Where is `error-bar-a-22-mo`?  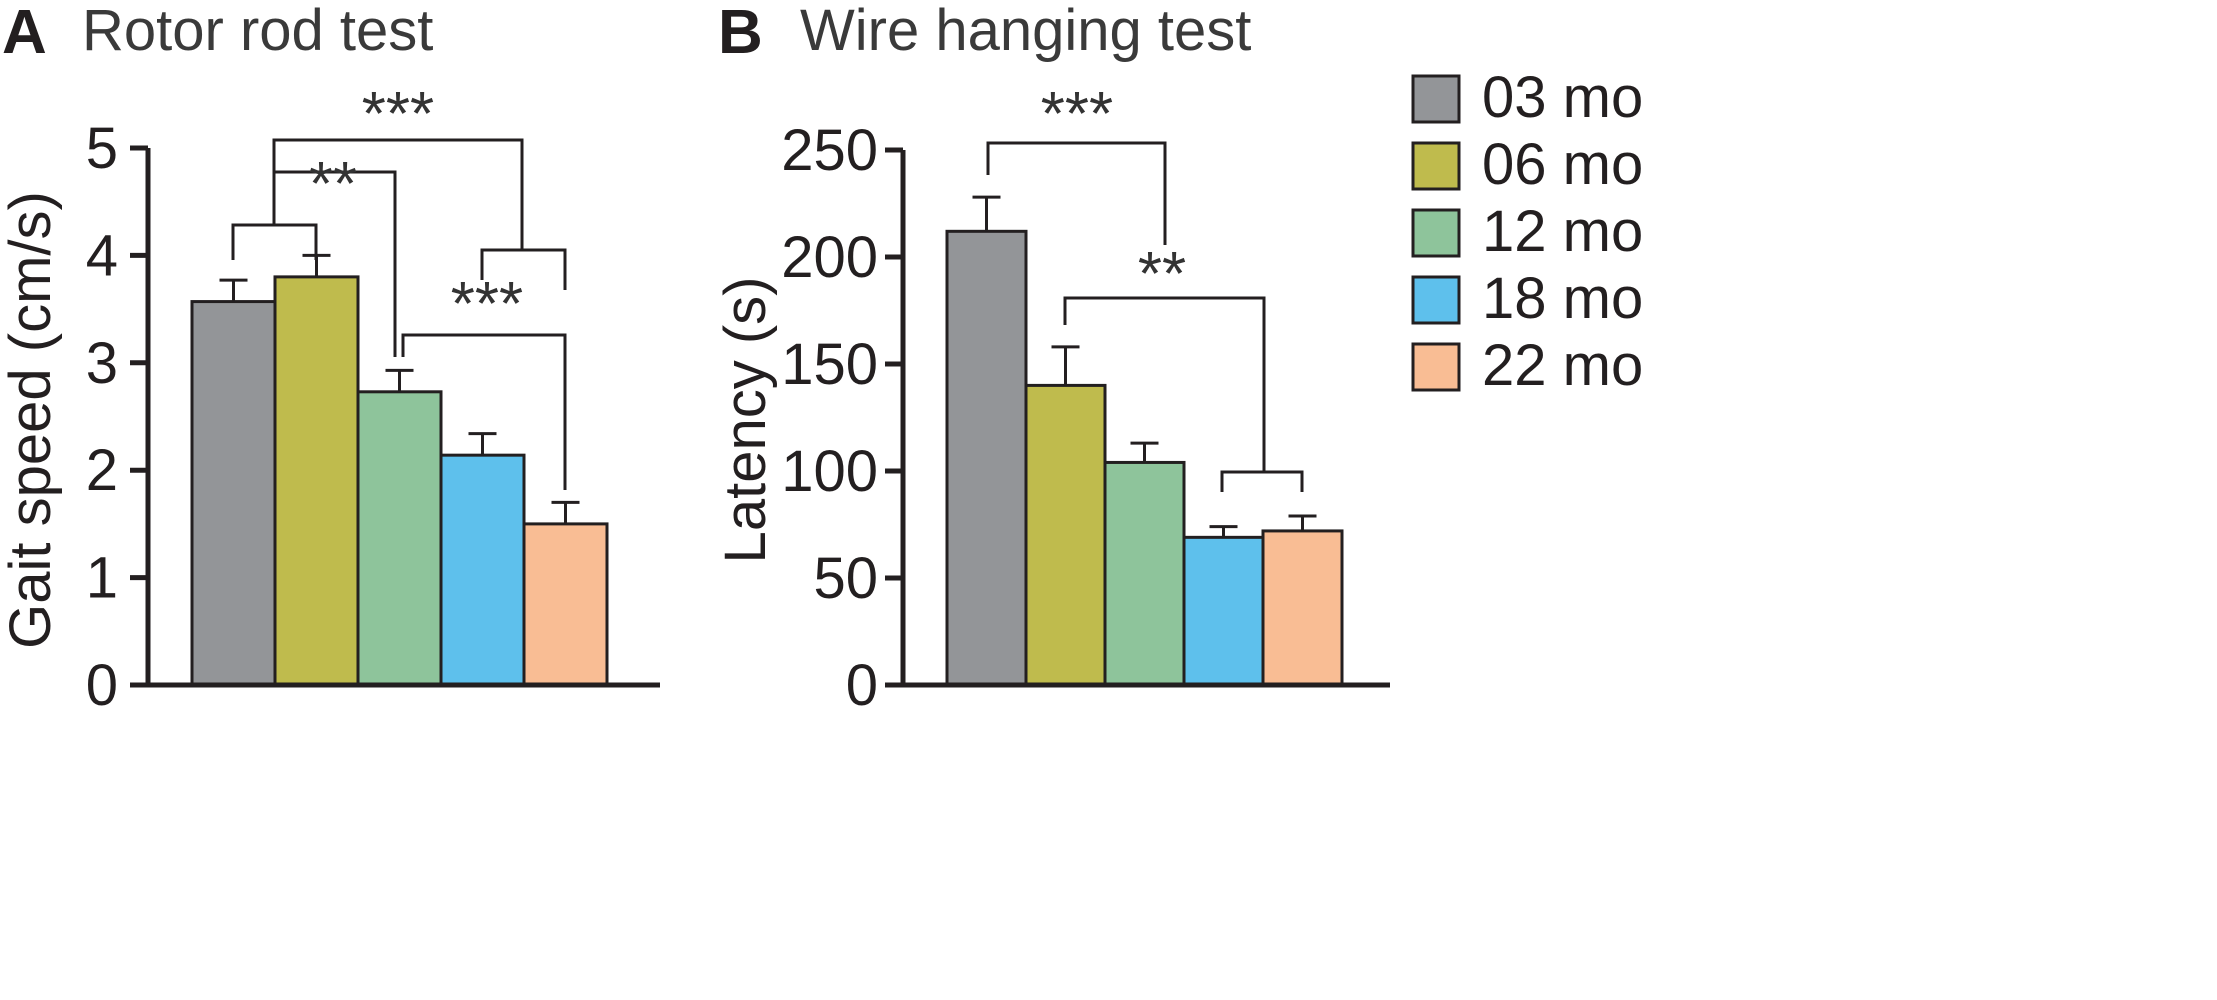
error-bar-a-22-mo is located at coordinates (565, 512).